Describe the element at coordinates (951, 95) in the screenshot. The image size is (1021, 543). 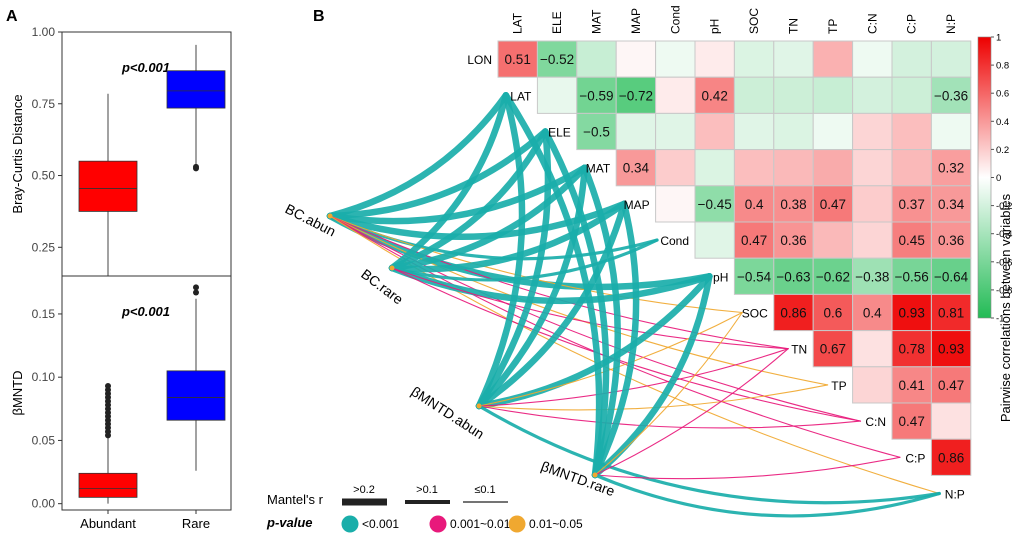
I see `heatmap-value: −0.36` at that location.